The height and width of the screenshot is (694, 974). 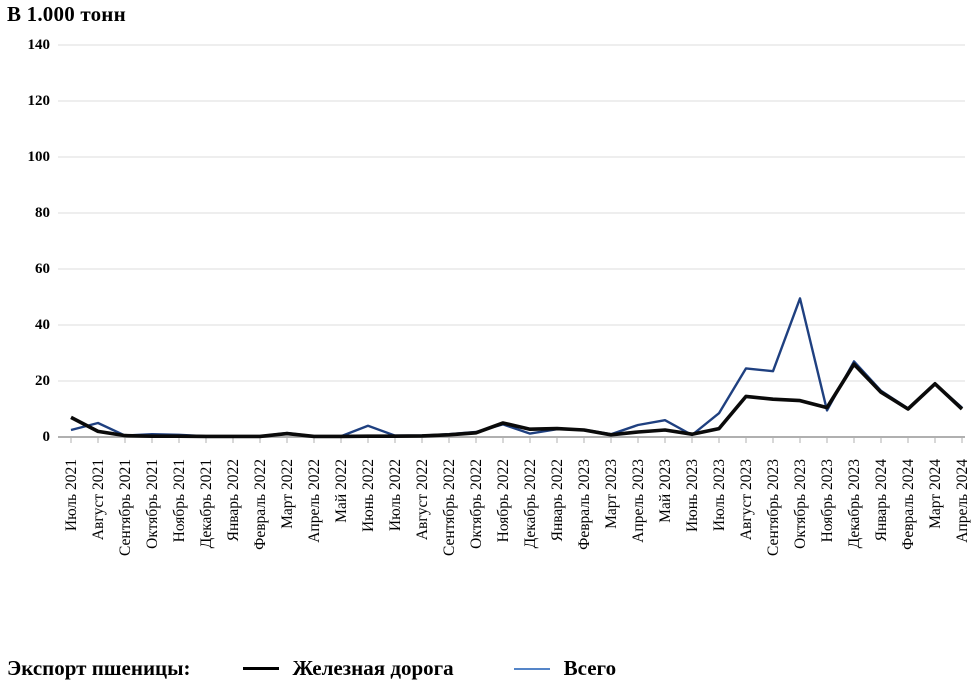 What do you see at coordinates (517, 400) in the screenshot?
I see `series-line-railway` at bounding box center [517, 400].